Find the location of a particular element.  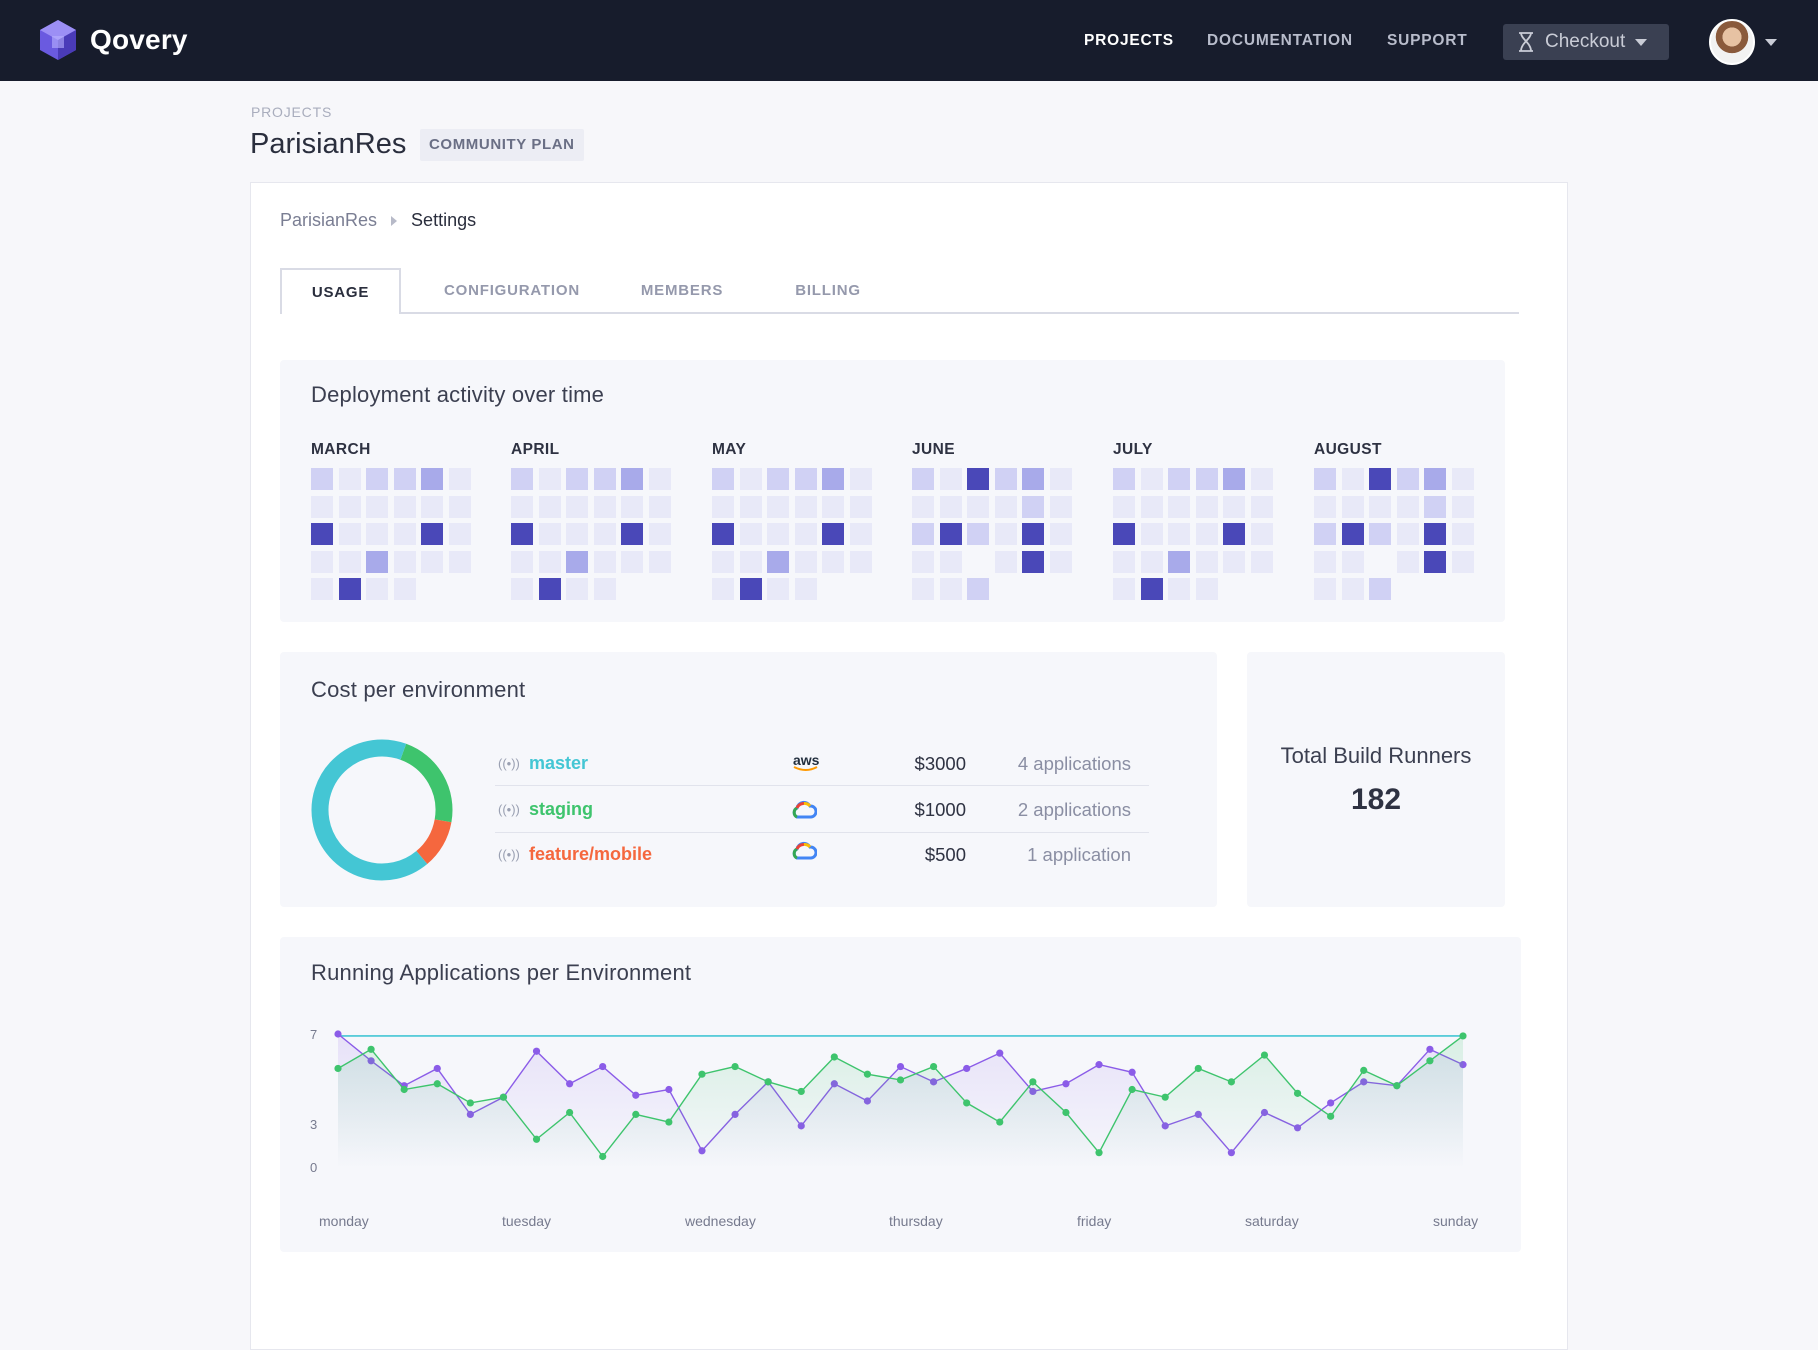

nav-support: SUPPORT is located at coordinates (1427, 40).